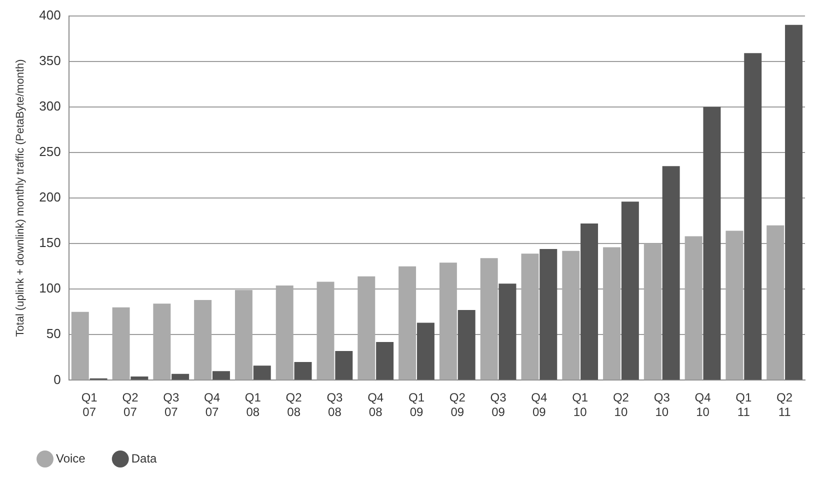 This screenshot has width=813, height=477. What do you see at coordinates (212, 405) in the screenshot?
I see `x-tick-label: Q4 07` at bounding box center [212, 405].